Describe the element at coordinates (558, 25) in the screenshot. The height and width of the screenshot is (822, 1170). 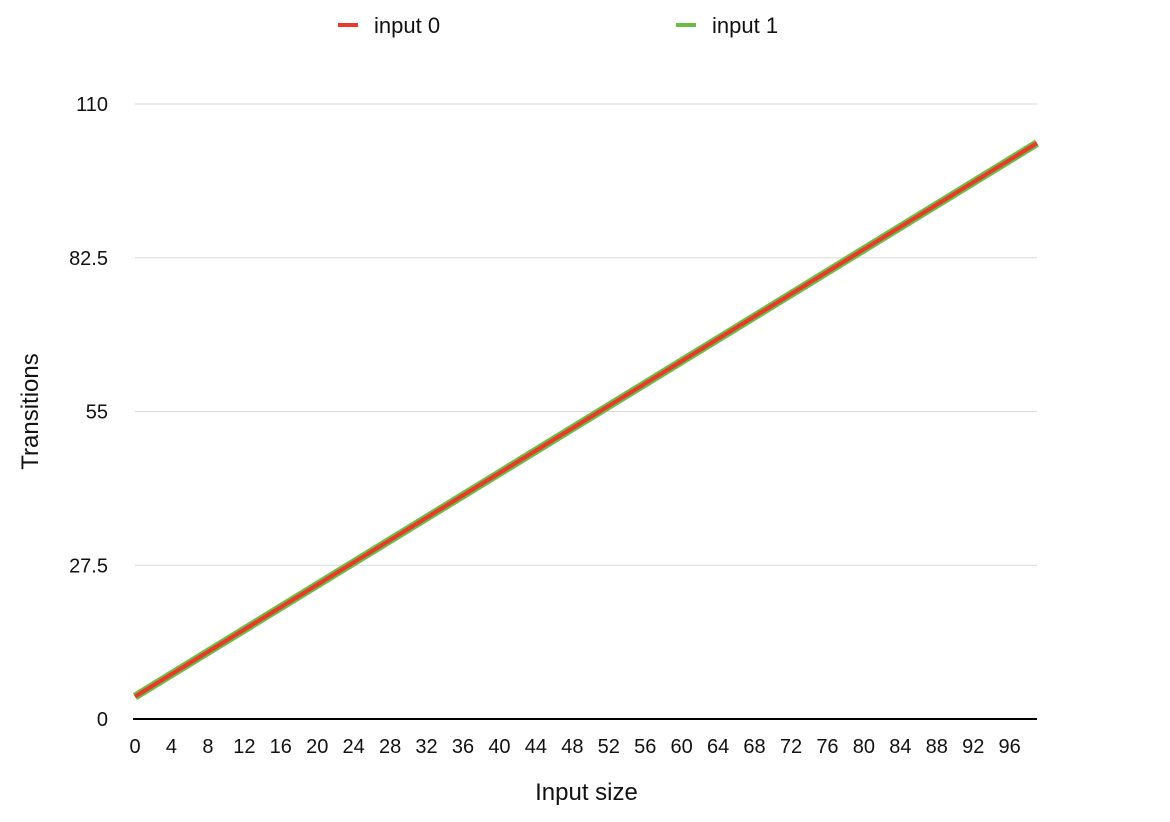
I see `legend: input 0 input 1` at that location.